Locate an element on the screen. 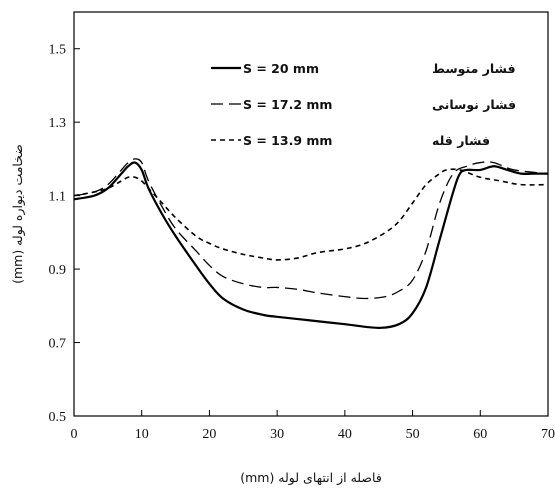 The width and height of the screenshot is (555, 494). x-tick-label: 60 is located at coordinates (480, 434).